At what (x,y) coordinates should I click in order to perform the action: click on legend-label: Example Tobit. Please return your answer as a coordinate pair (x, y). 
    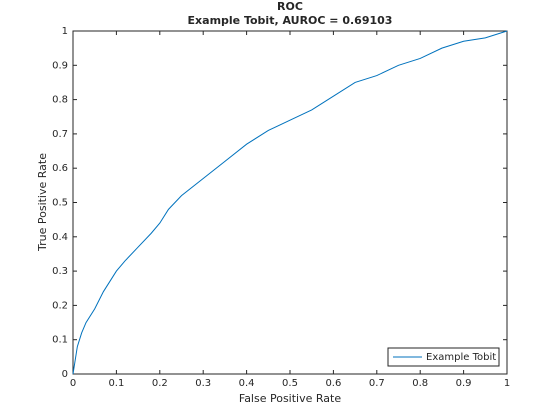
    Looking at the image, I should click on (461, 357).